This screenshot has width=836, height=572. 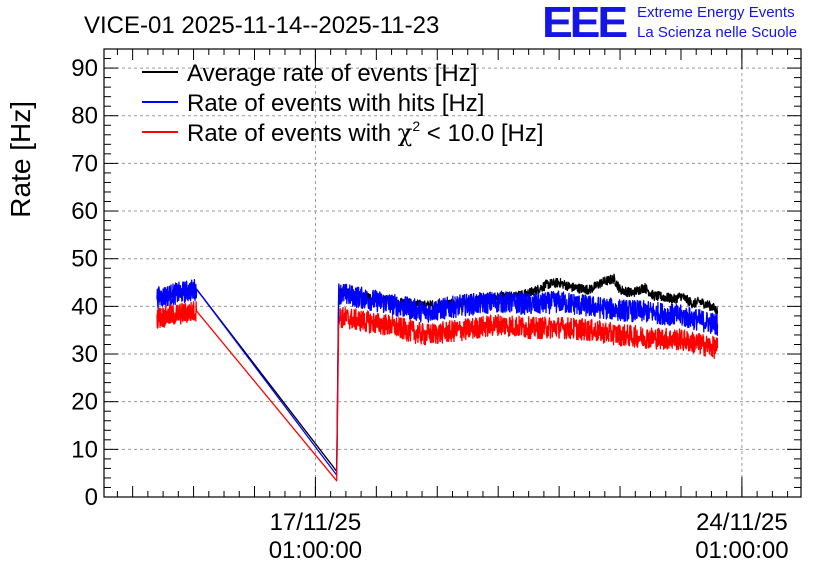 What do you see at coordinates (84, 306) in the screenshot?
I see `y-tick-label: 40` at bounding box center [84, 306].